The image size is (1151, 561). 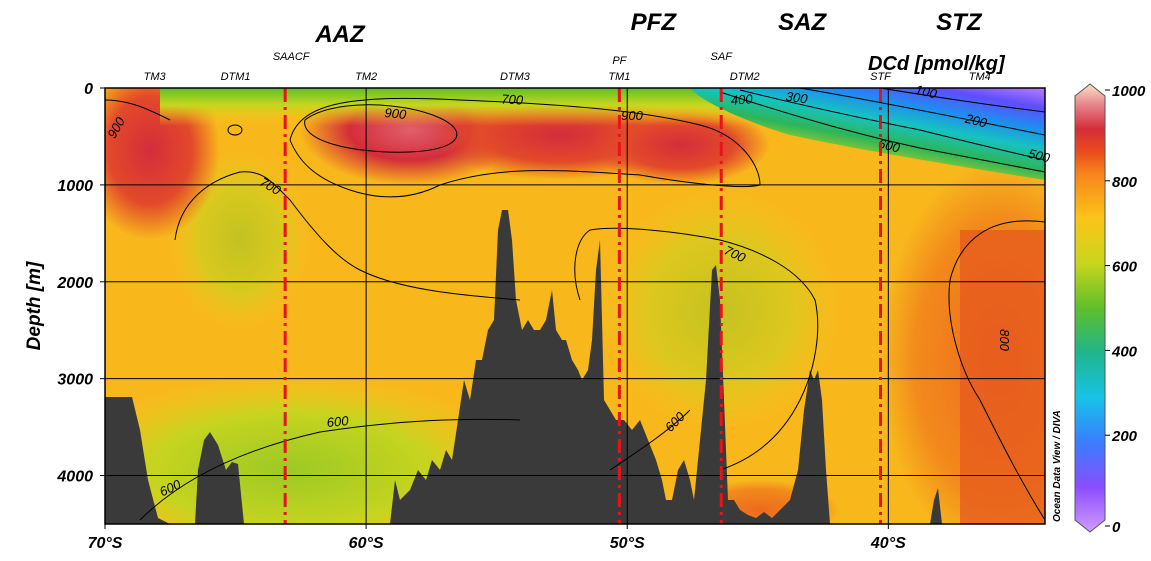 What do you see at coordinates (1039, 156) in the screenshot?
I see `contour-label: 500` at bounding box center [1039, 156].